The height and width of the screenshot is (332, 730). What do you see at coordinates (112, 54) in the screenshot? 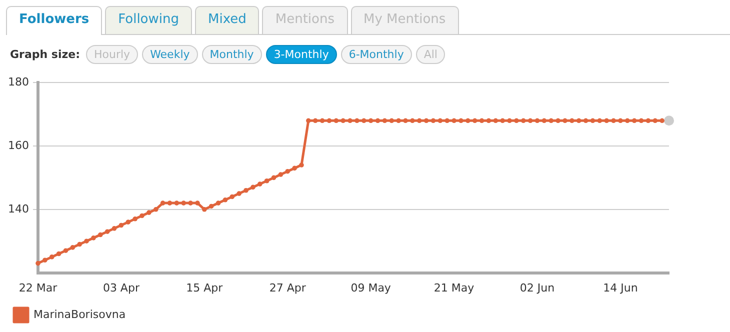
I see `text: Hourly` at bounding box center [112, 54].